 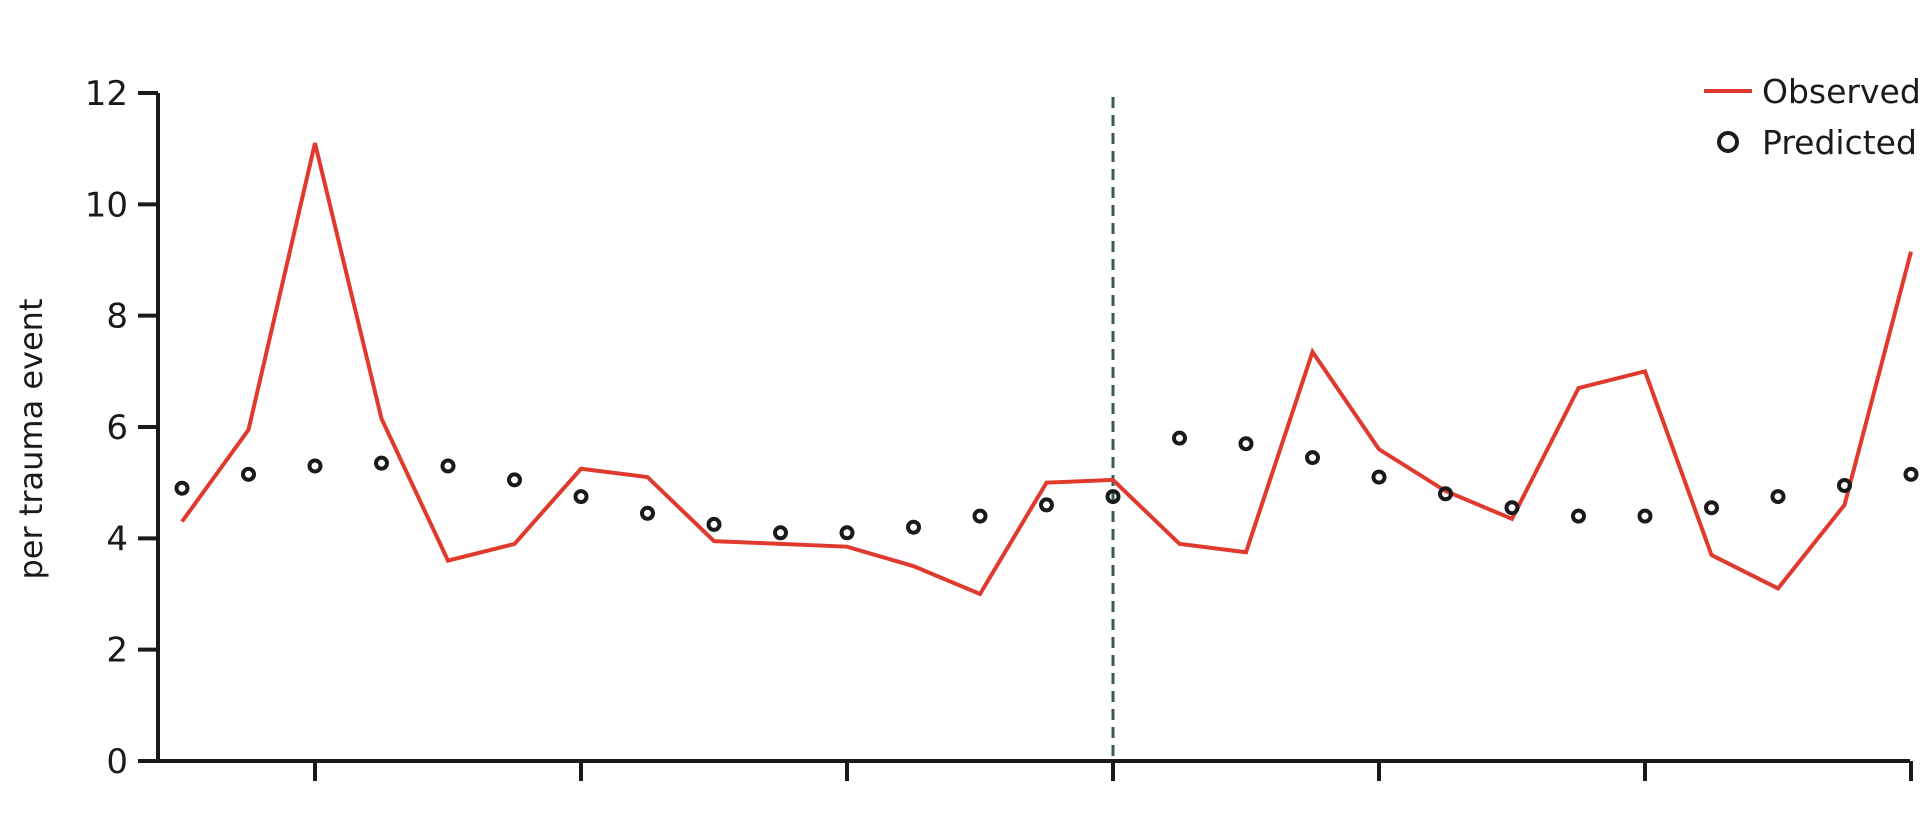 What do you see at coordinates (117, 651) in the screenshot?
I see `y-tick-label: 2` at bounding box center [117, 651].